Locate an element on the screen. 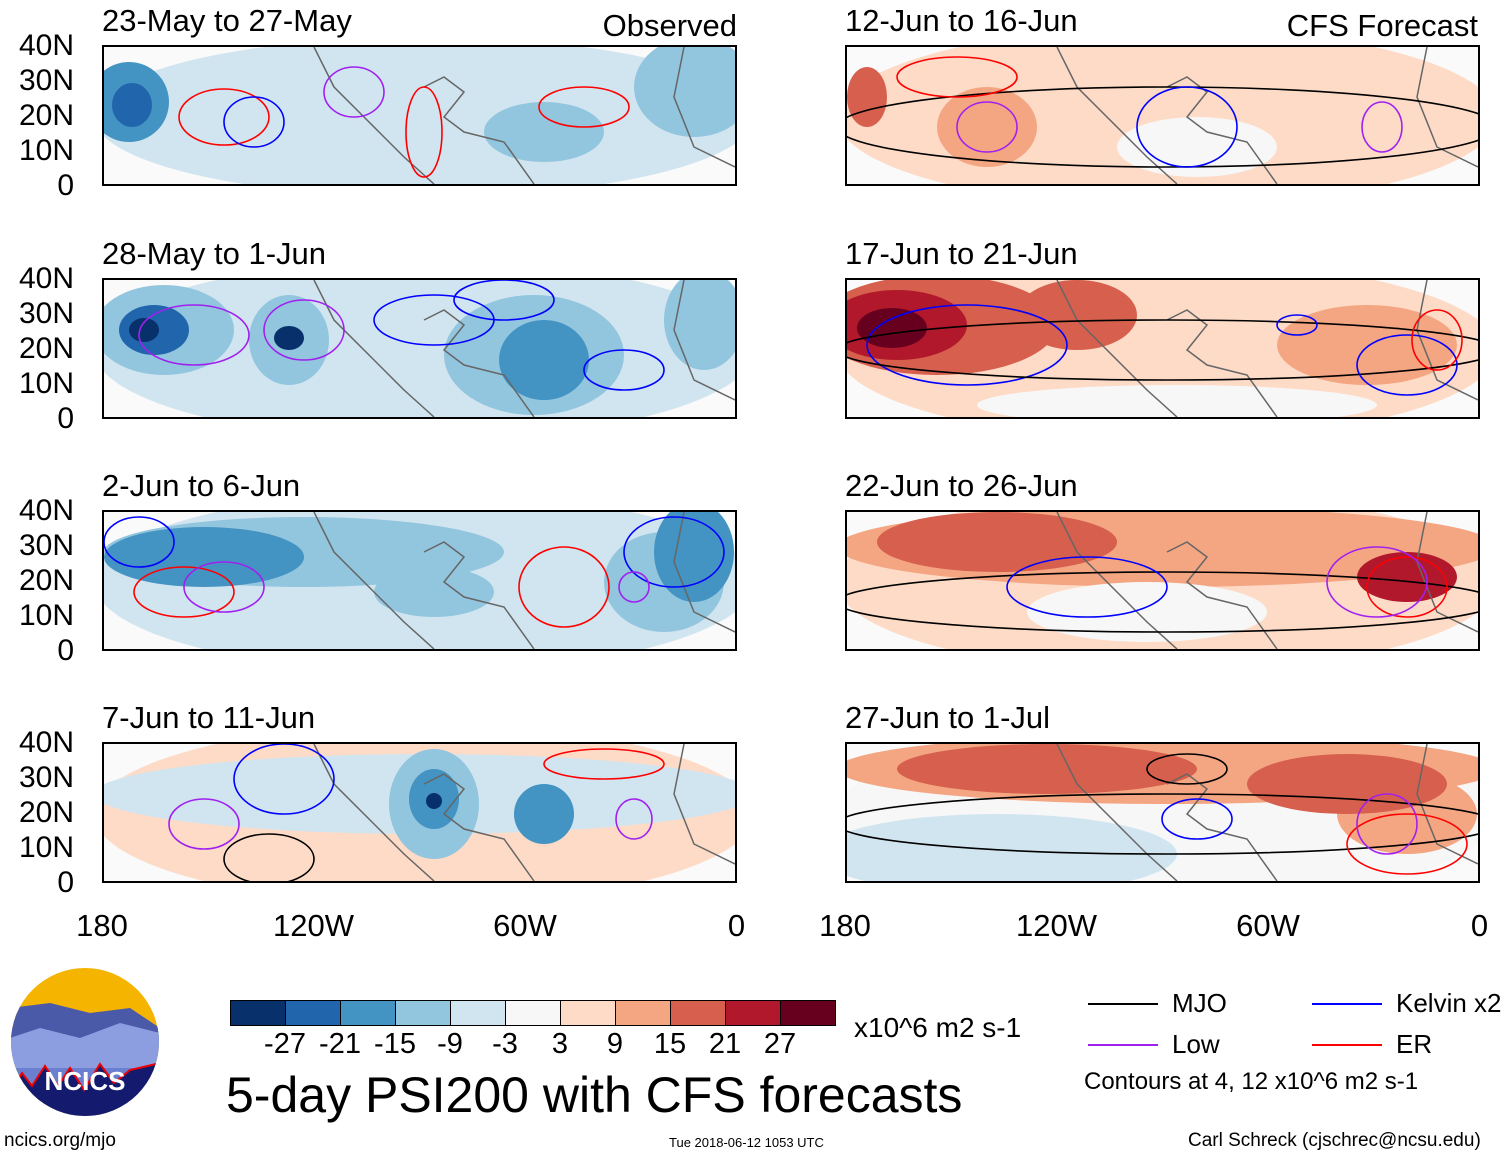  colorbar-tick-label: -15 is located at coordinates (395, 1044).